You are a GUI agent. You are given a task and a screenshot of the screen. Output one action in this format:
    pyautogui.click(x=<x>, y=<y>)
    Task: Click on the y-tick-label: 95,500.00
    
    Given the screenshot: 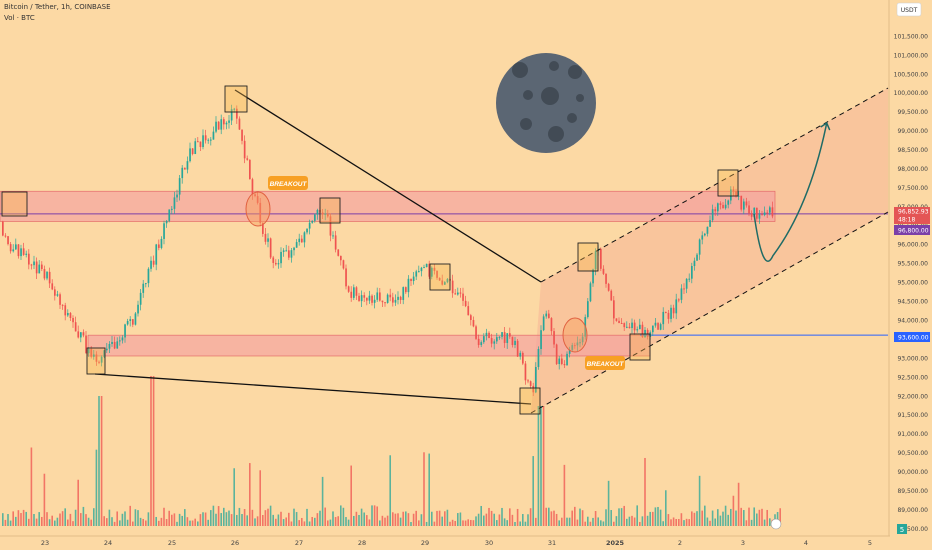 What is the action you would take?
    pyautogui.click(x=912, y=264)
    